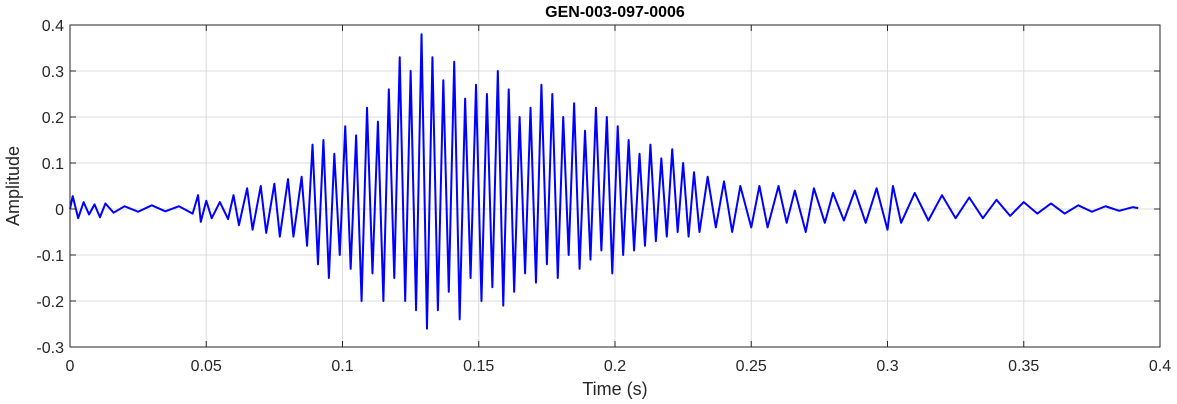 This screenshot has height=404, width=1177. I want to click on x-tick-label: 0.2, so click(615, 366).